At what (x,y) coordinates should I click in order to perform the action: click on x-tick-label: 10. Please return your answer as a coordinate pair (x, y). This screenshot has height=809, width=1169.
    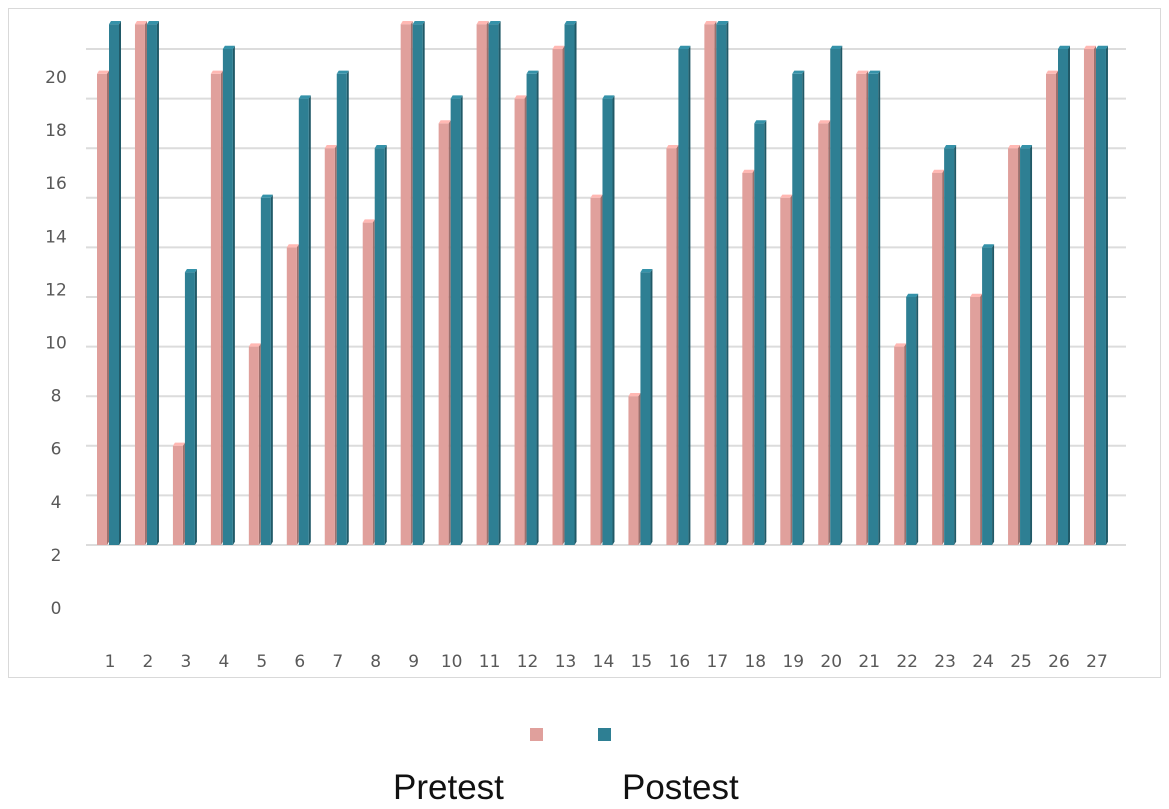
    Looking at the image, I should click on (452, 662).